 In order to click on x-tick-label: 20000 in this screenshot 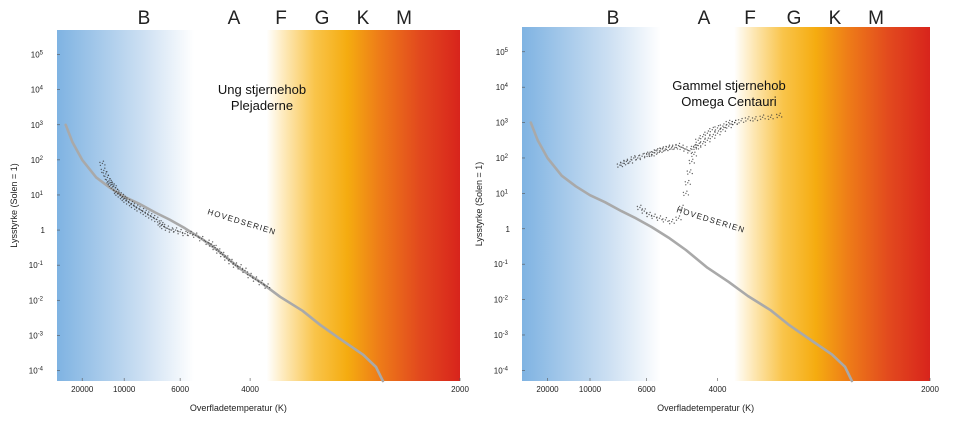, I will do `click(547, 389)`.